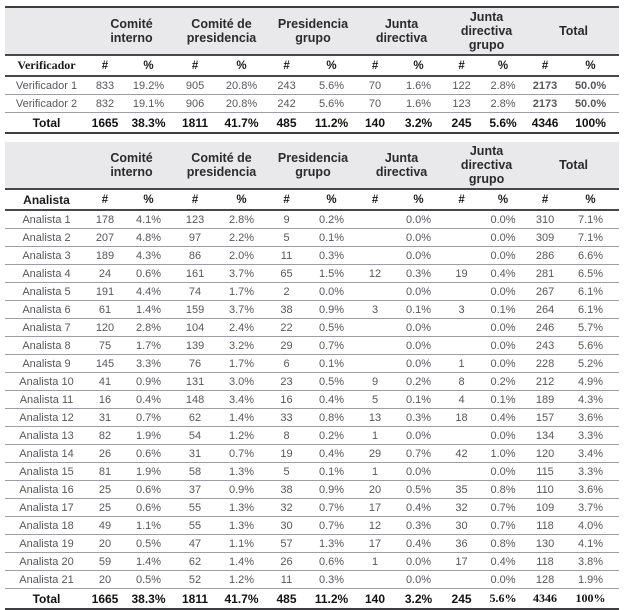 This screenshot has height=610, width=624. I want to click on subheader-number-junta-directiva-grupo: #, so click(462, 199).